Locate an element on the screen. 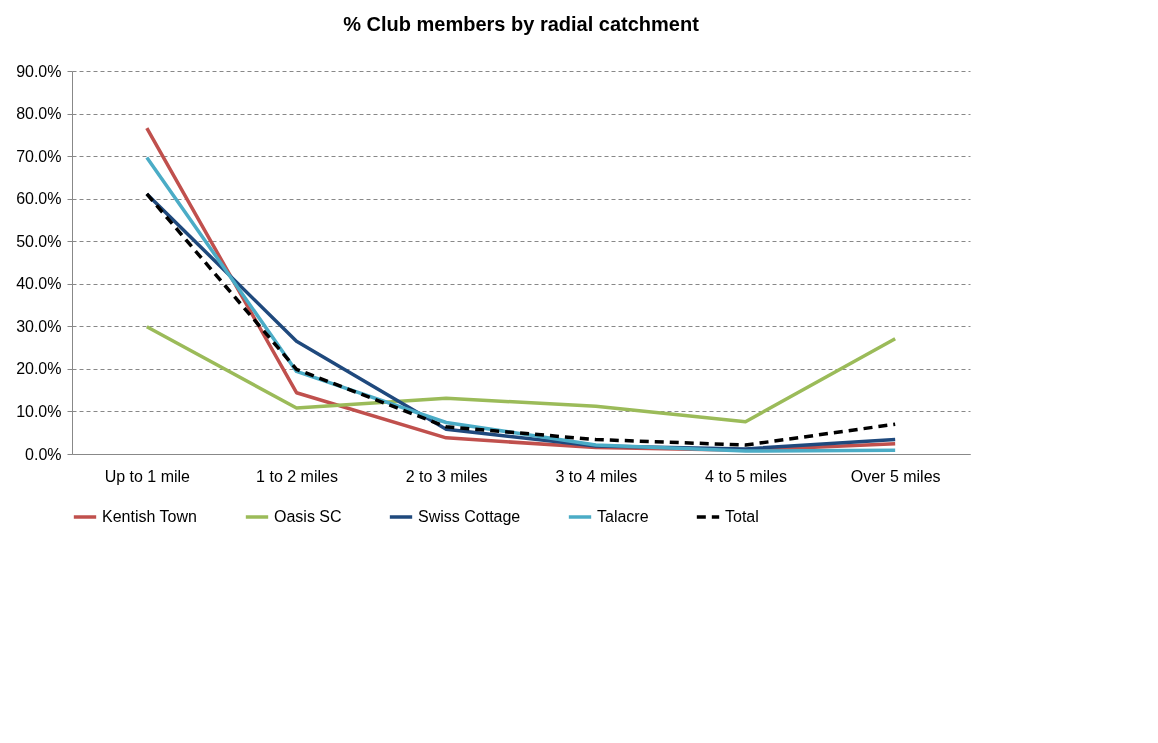 The image size is (1158, 743). x-tick-label: 2 to 3 miles is located at coordinates (446, 476).